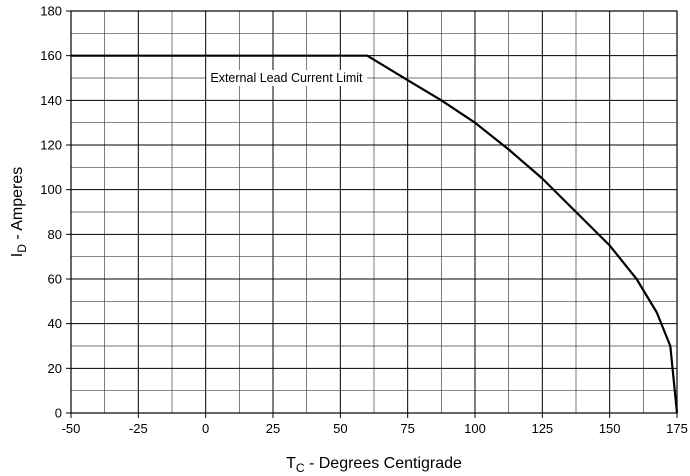 This screenshot has width=690, height=476. What do you see at coordinates (375, 428) in the screenshot?
I see `x-tick-labels: -50 -25 0 25 50 75 100 125 150 175` at bounding box center [375, 428].